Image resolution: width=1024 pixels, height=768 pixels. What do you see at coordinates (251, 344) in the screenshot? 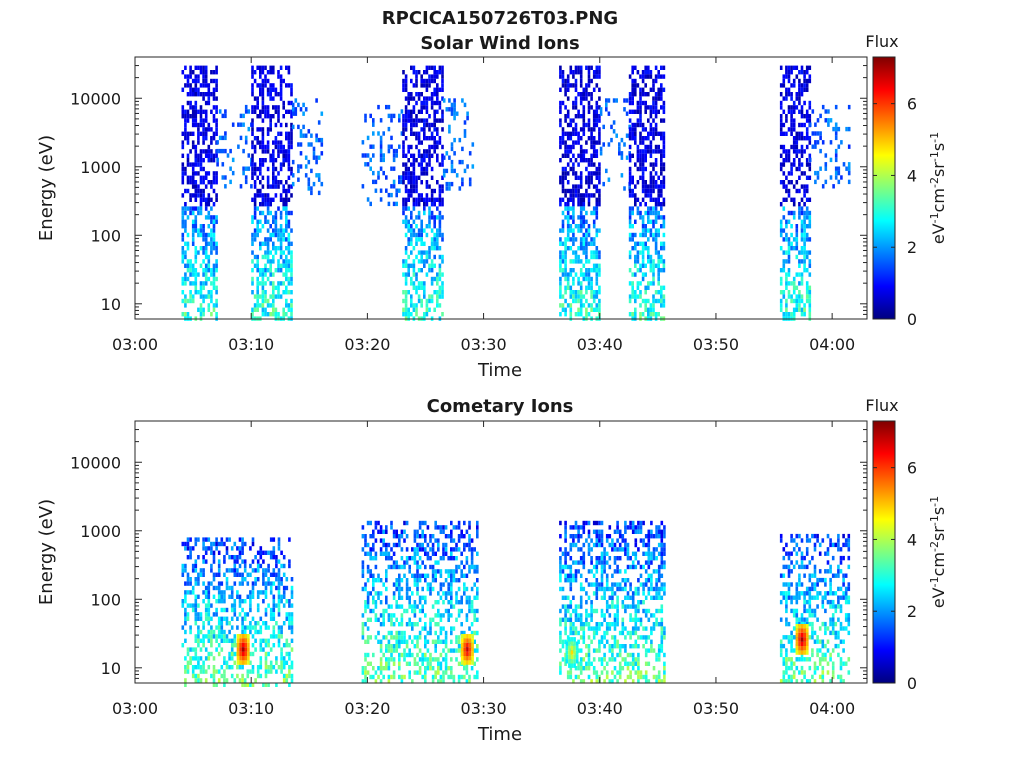
I see `x-tick-label: 03:10` at bounding box center [251, 344].